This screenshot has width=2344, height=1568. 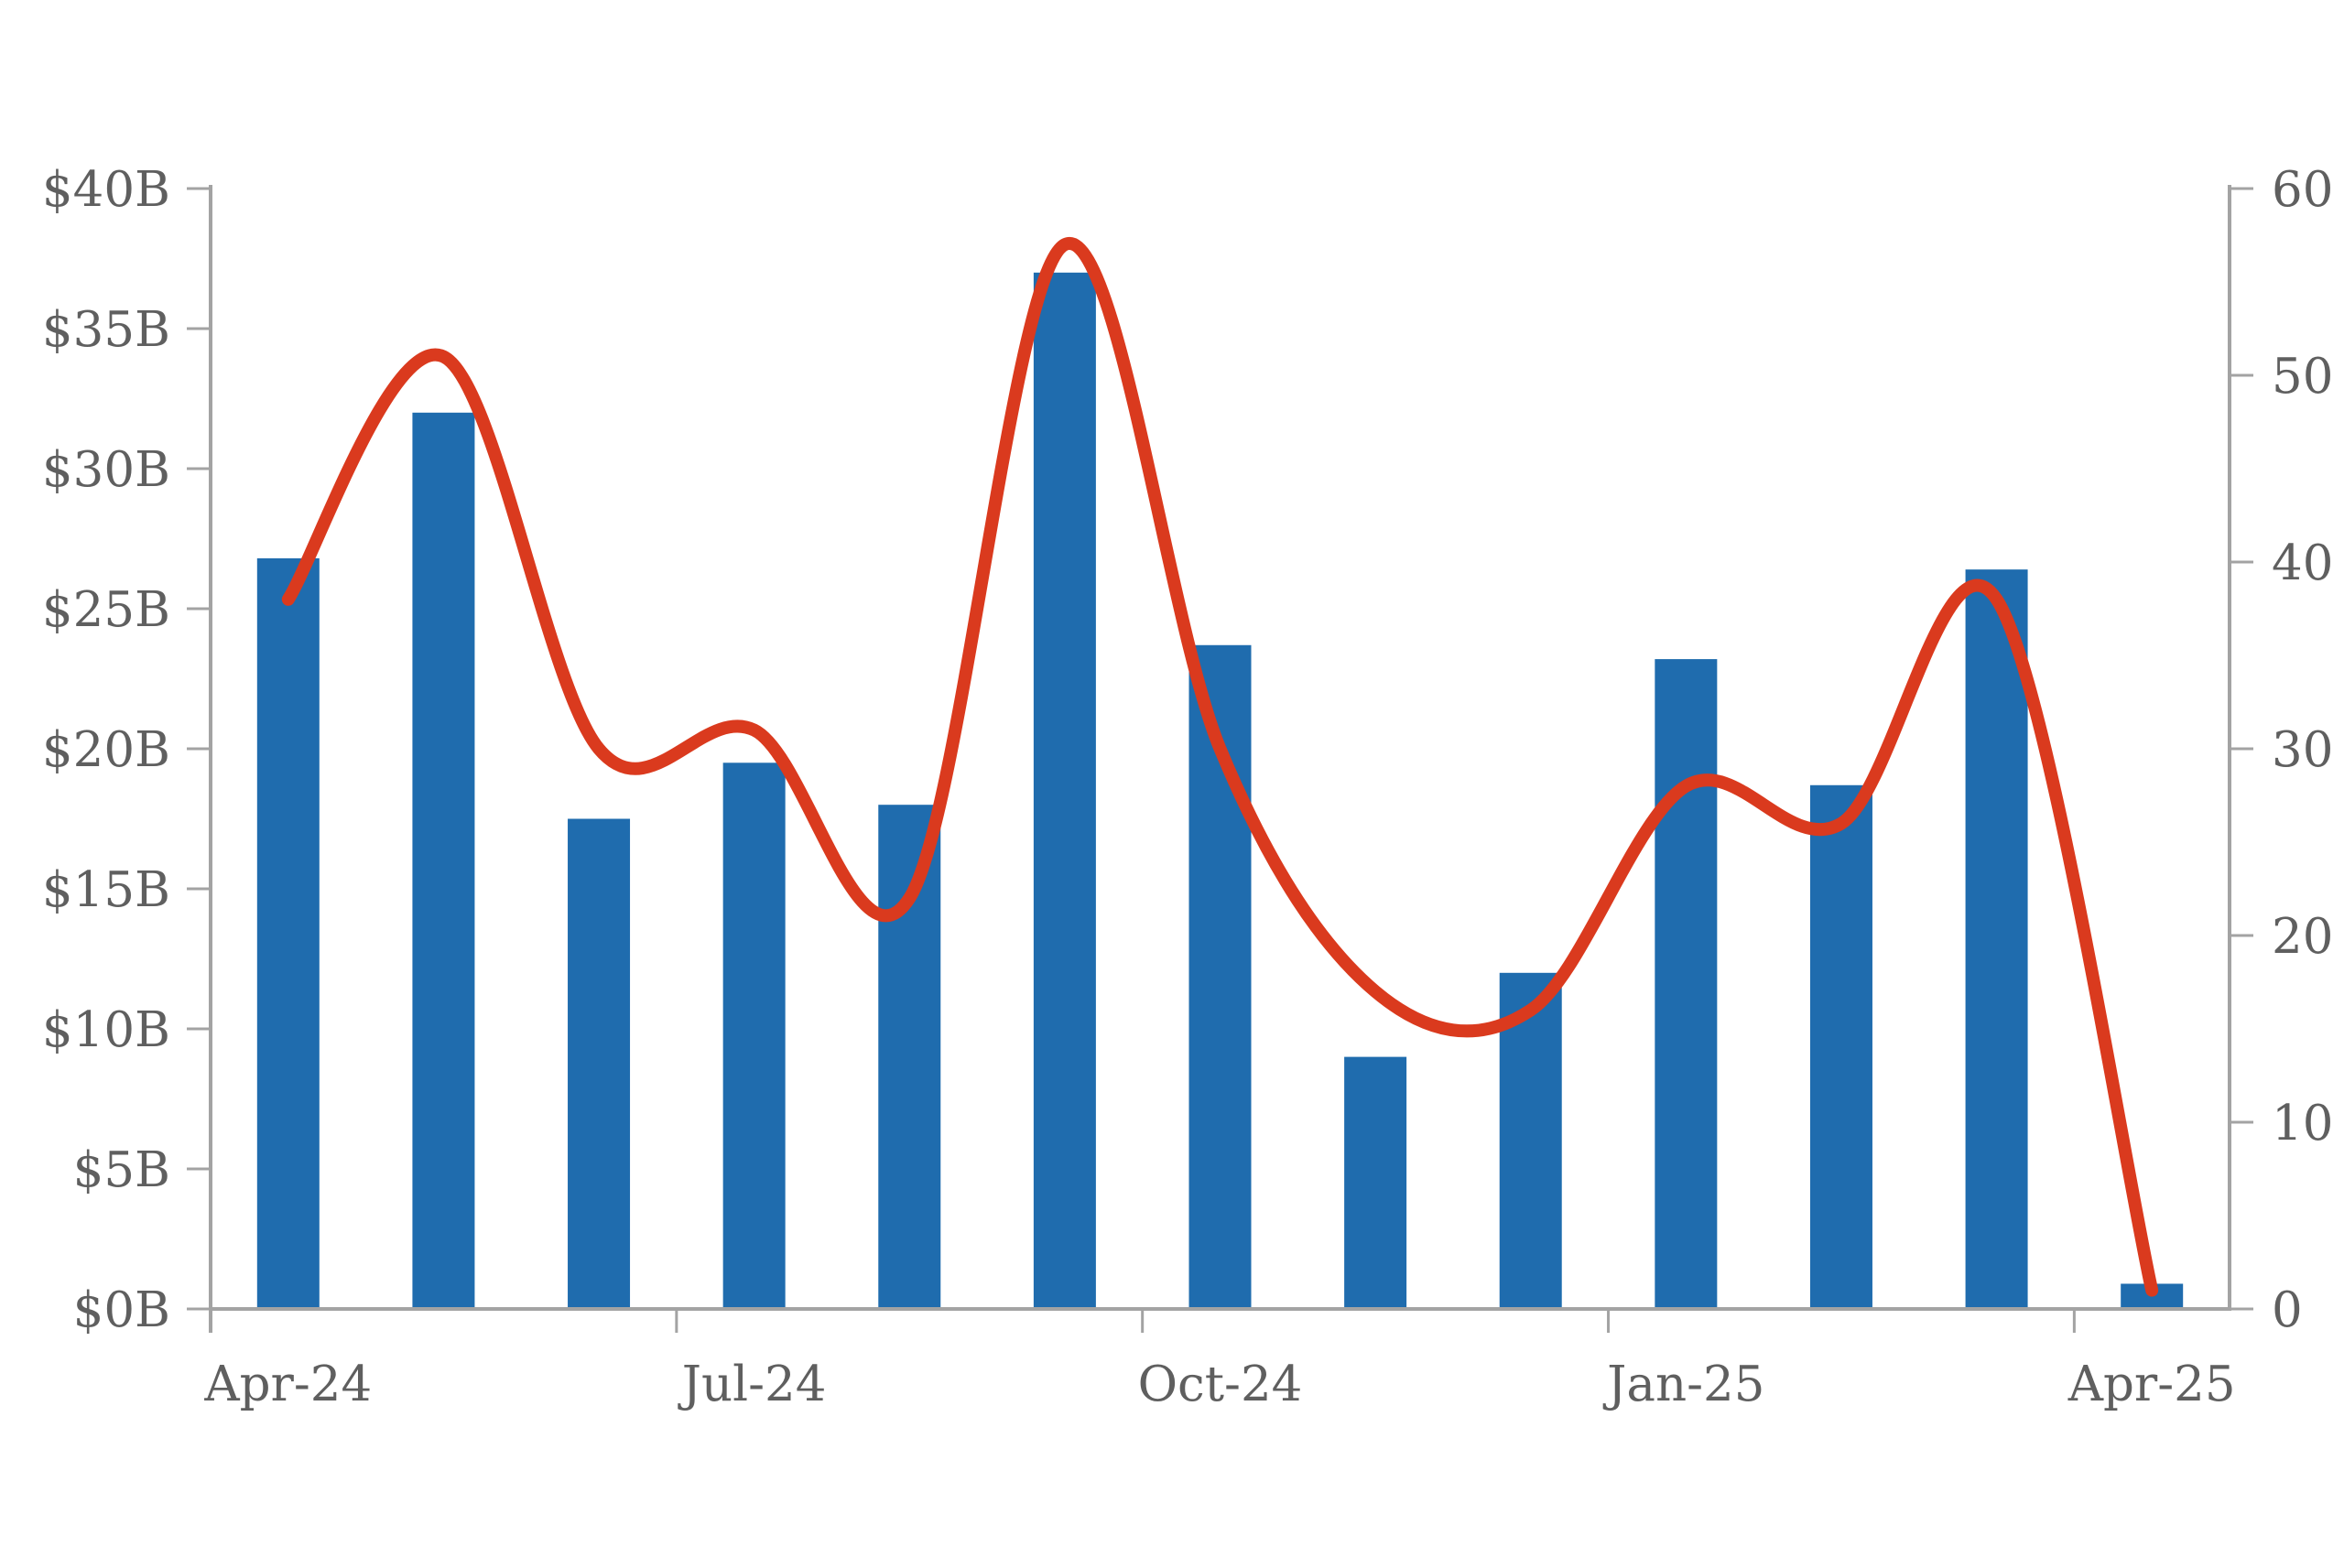 What do you see at coordinates (2302, 937) in the screenshot?
I see `right-axis-tick-label: 20` at bounding box center [2302, 937].